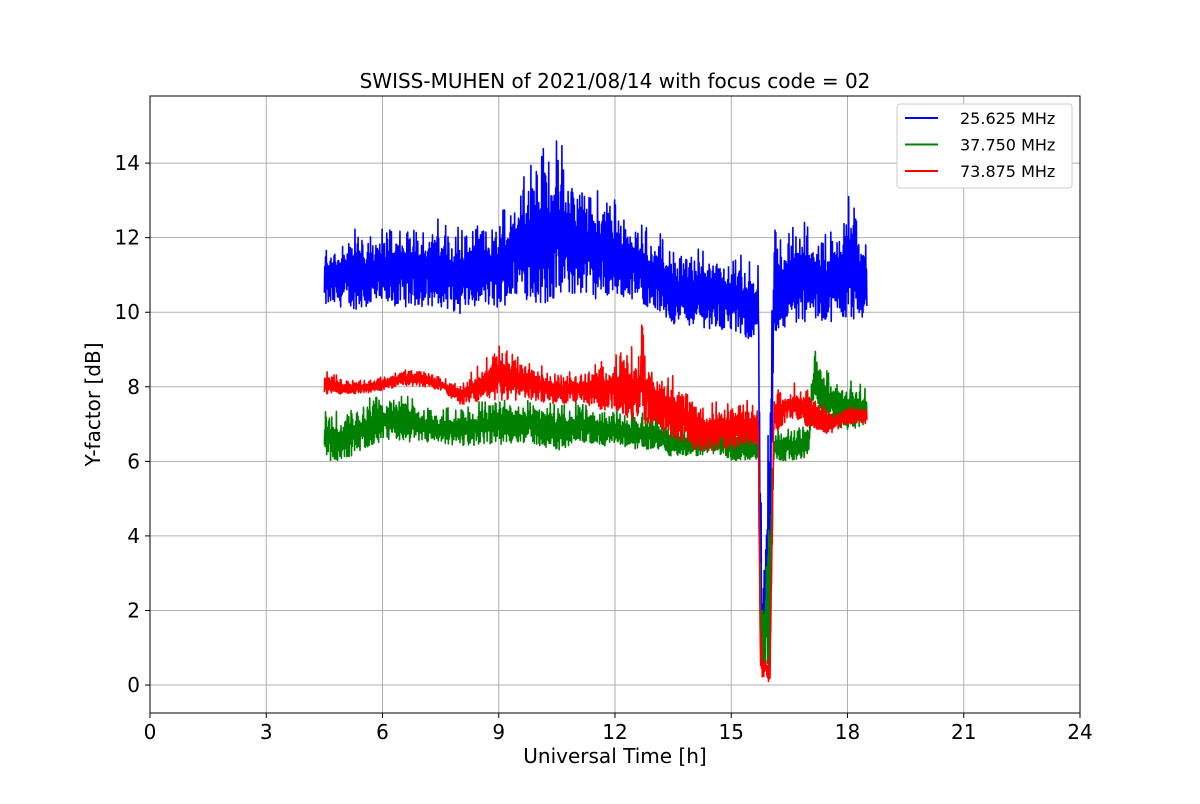 Image resolution: width=1200 pixels, height=804 pixels. I want to click on x-tick-label: 0, so click(150, 732).